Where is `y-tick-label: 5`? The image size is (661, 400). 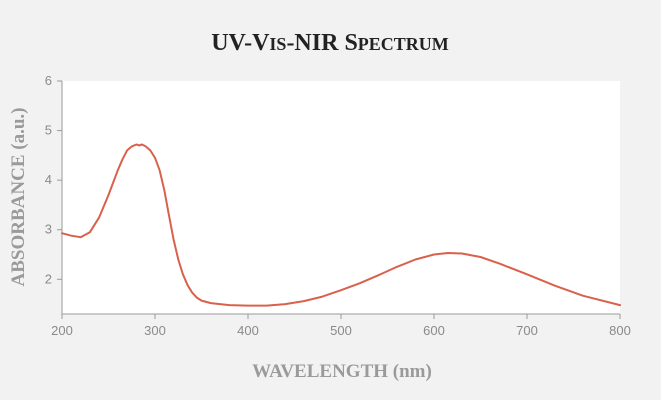 y-tick-label: 5 is located at coordinates (48, 130).